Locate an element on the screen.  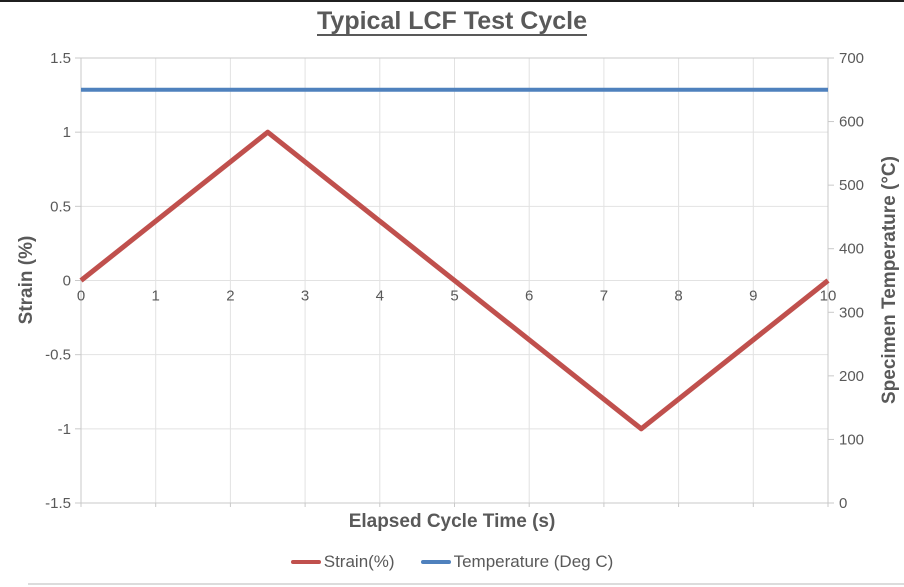
x-tick-label: 8 is located at coordinates (678, 296).